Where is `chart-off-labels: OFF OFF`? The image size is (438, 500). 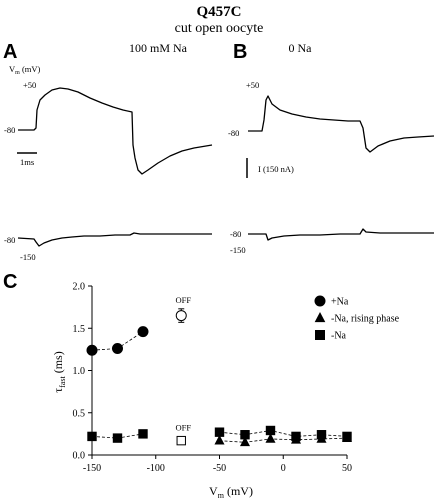
chart-off-labels: OFF OFF is located at coordinates (183, 364).